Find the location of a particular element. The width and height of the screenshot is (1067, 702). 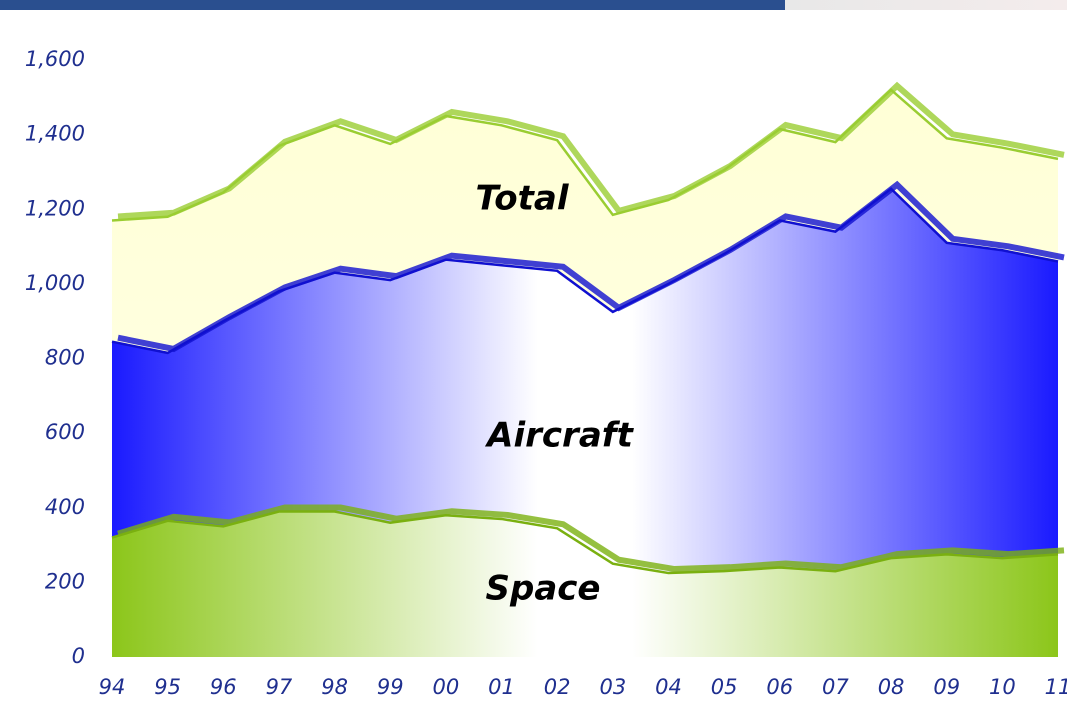

area-edge is located at coordinates (591, 538).